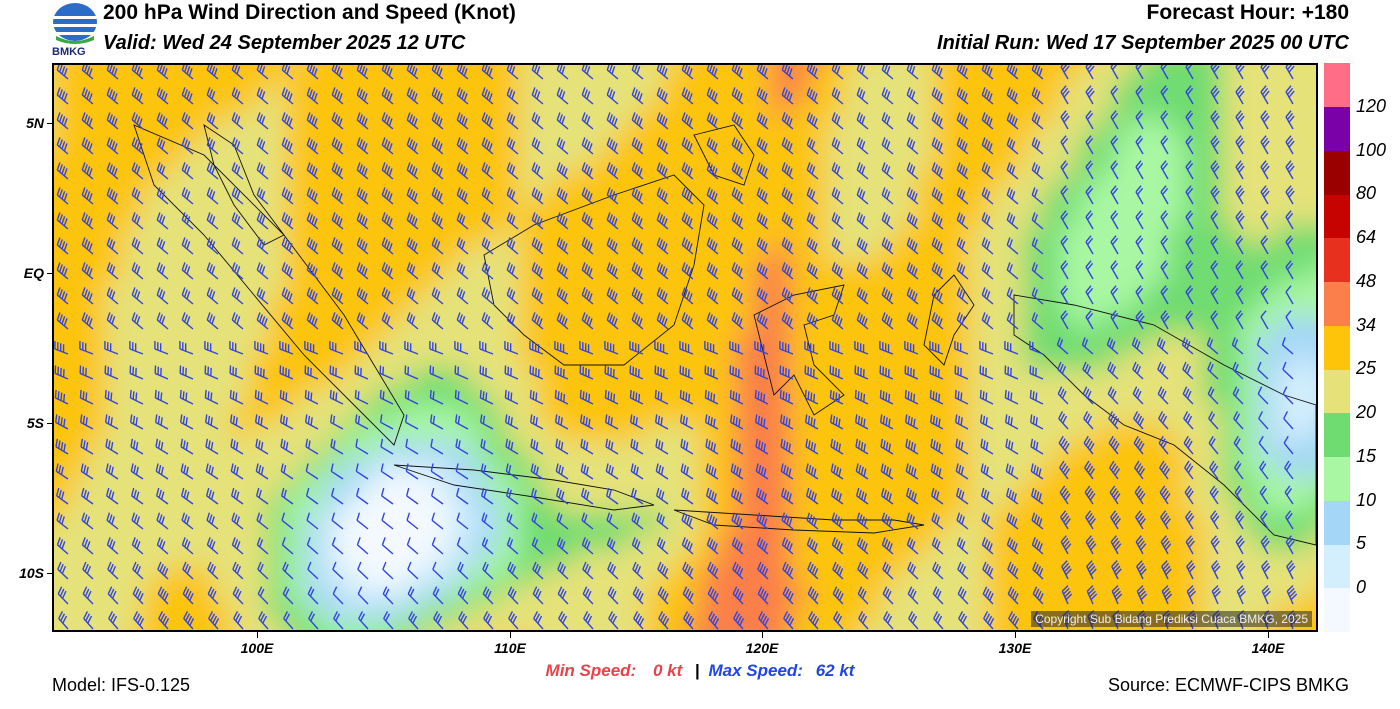 This screenshot has height=709, width=1400. I want to click on colorbar-label: 34, so click(1366, 324).